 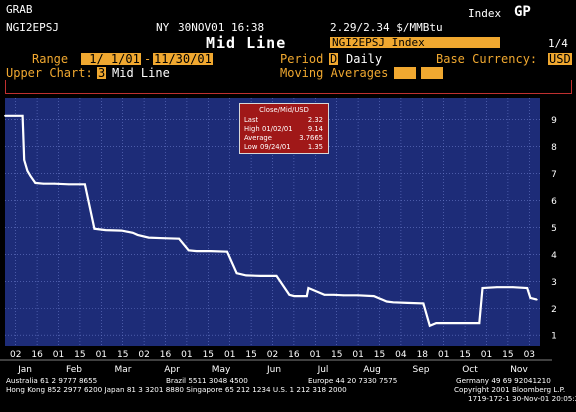 I want to click on x-tick-label: 18, so click(x=423, y=355).